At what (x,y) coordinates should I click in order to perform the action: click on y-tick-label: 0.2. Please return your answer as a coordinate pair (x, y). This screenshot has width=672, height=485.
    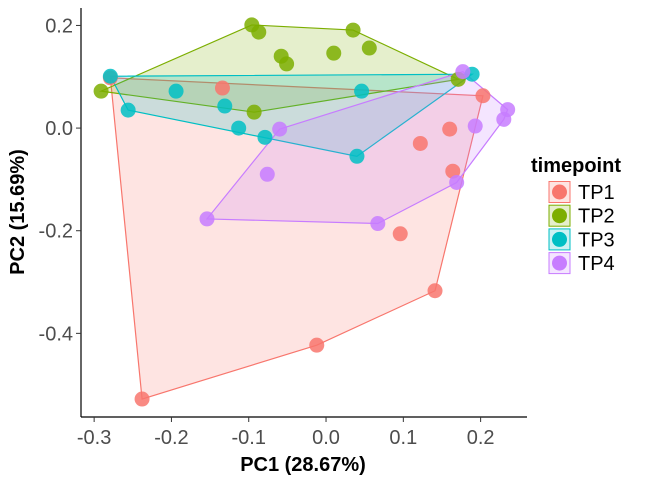
    Looking at the image, I should click on (59, 26).